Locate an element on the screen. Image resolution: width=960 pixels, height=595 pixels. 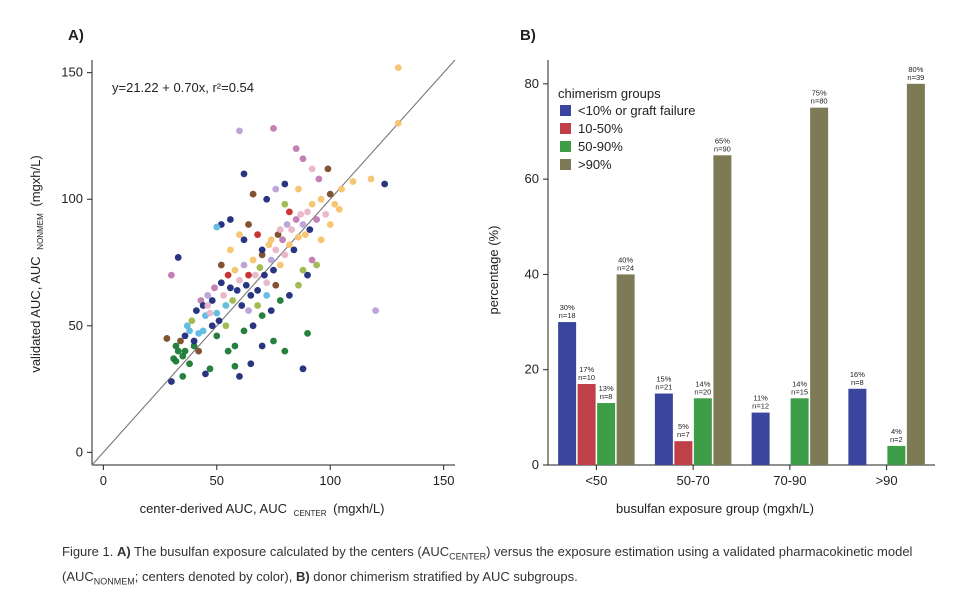
legend-title: chimerism groups is located at coordinates (609, 93).